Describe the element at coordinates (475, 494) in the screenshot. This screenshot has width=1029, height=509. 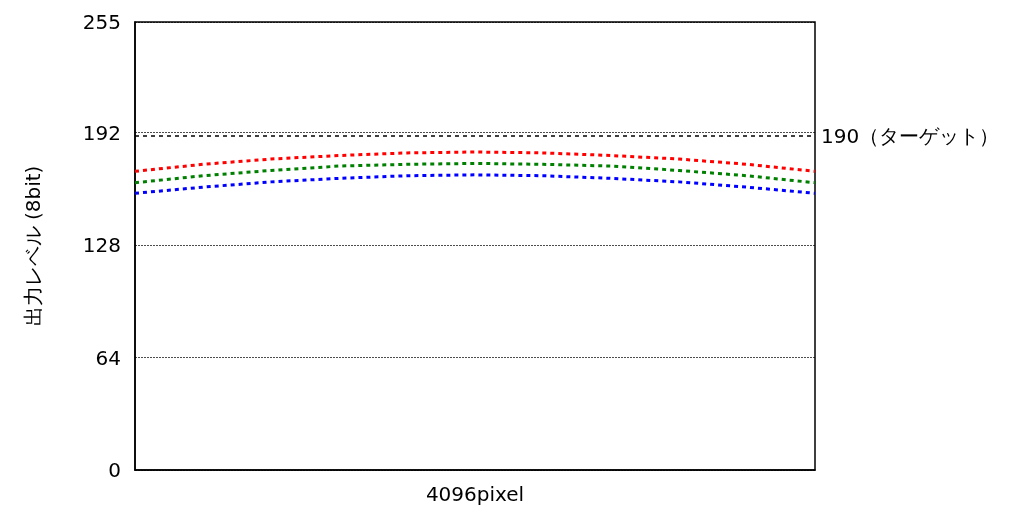
I see `x-axis-title: 4096pixel` at that location.